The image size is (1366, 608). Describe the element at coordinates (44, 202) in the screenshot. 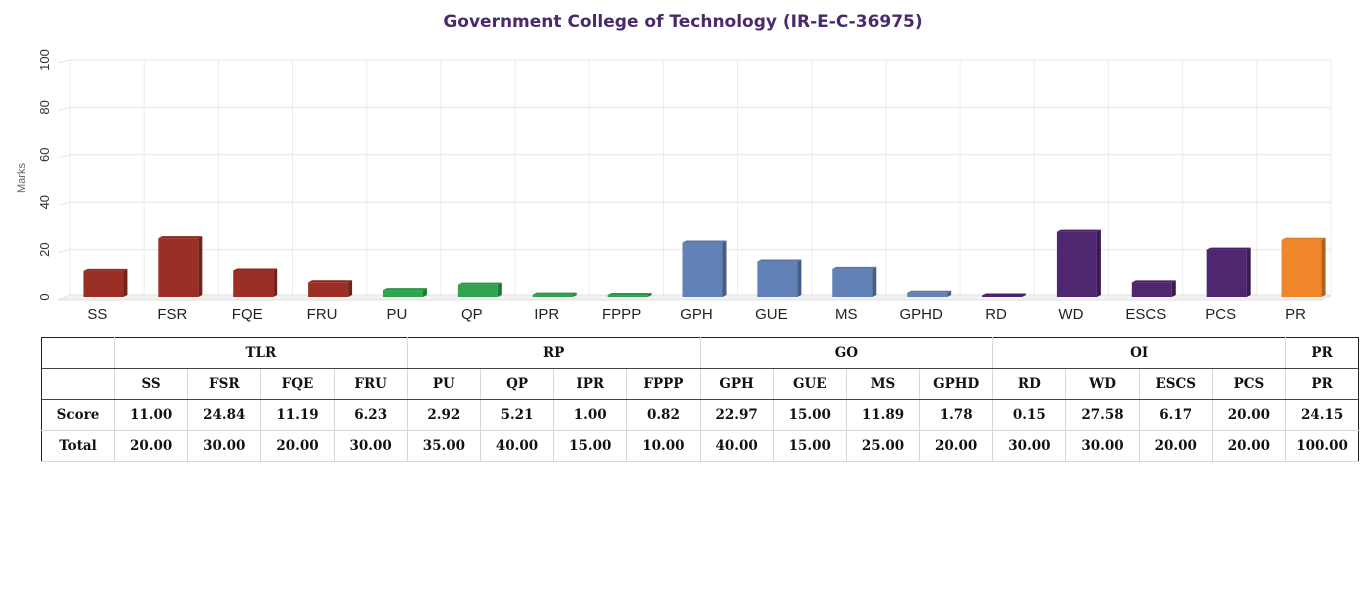

I see `y-tick-label: 40` at that location.